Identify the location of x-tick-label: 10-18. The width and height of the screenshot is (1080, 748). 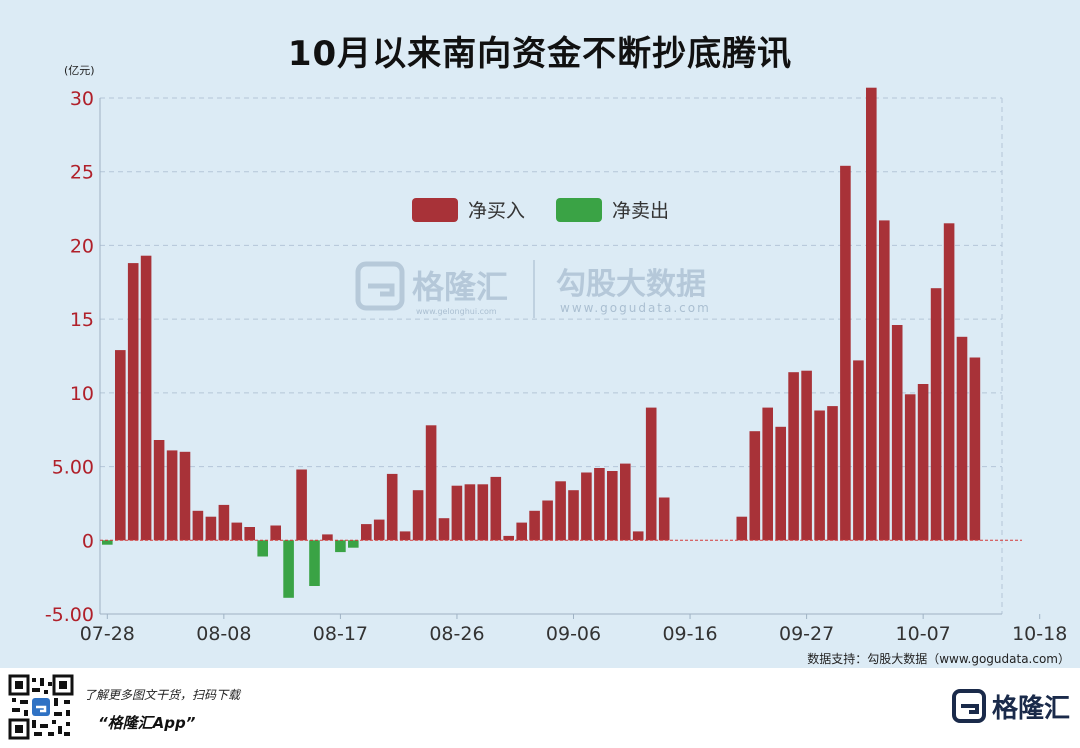
(1039, 634).